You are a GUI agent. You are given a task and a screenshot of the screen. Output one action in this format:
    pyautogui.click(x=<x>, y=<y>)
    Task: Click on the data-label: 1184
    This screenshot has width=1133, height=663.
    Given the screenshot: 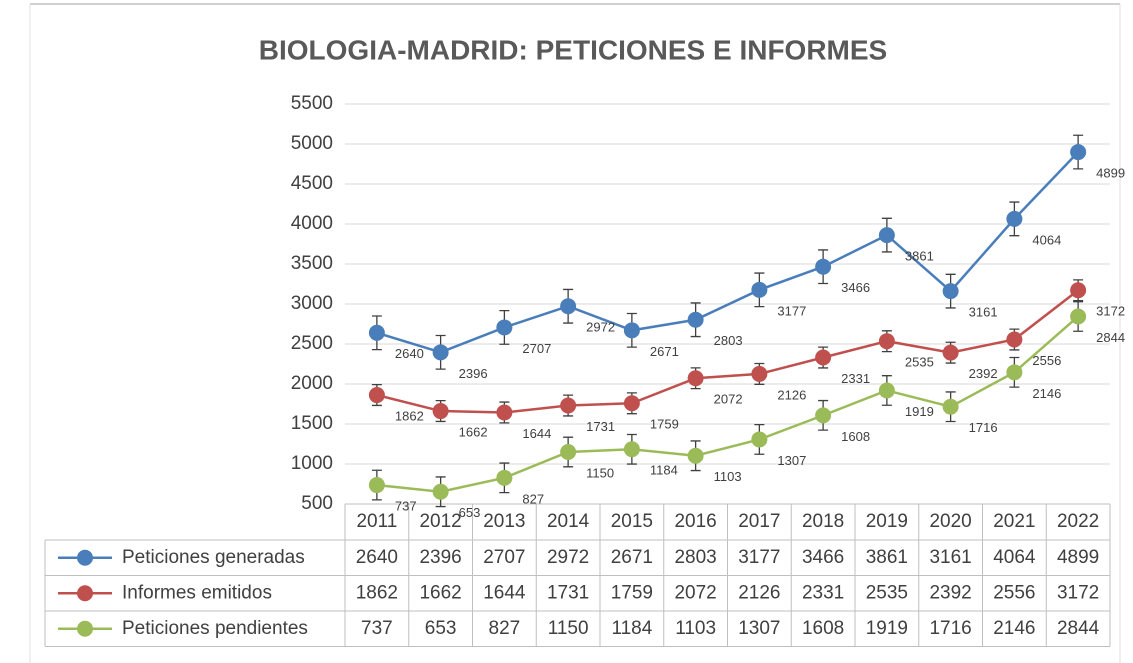 What is the action you would take?
    pyautogui.click(x=664, y=470)
    